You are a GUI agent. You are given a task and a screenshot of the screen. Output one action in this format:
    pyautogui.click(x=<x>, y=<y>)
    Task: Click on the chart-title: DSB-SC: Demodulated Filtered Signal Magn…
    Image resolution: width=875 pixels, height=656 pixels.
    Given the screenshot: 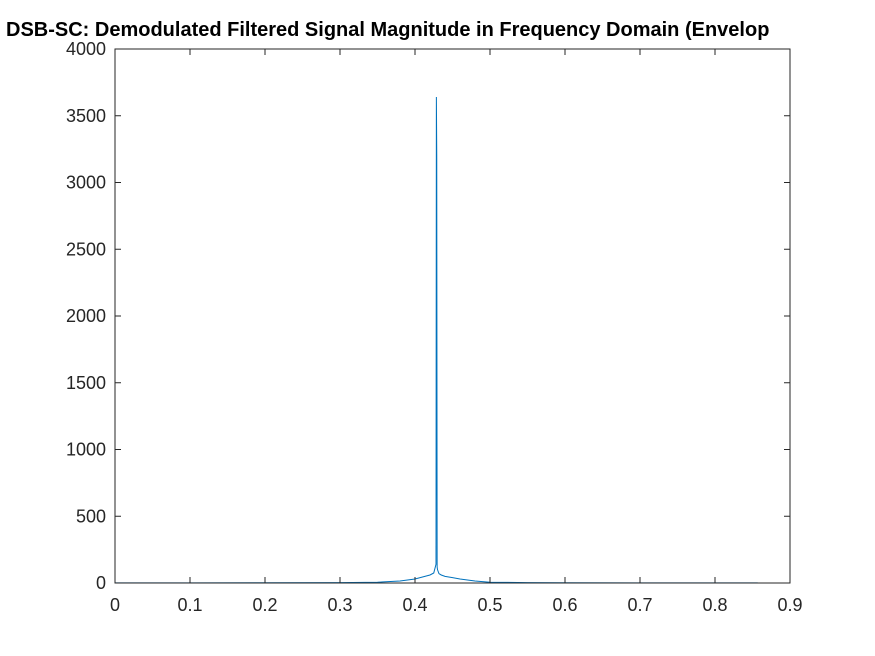 What is the action you would take?
    pyautogui.click(x=388, y=30)
    